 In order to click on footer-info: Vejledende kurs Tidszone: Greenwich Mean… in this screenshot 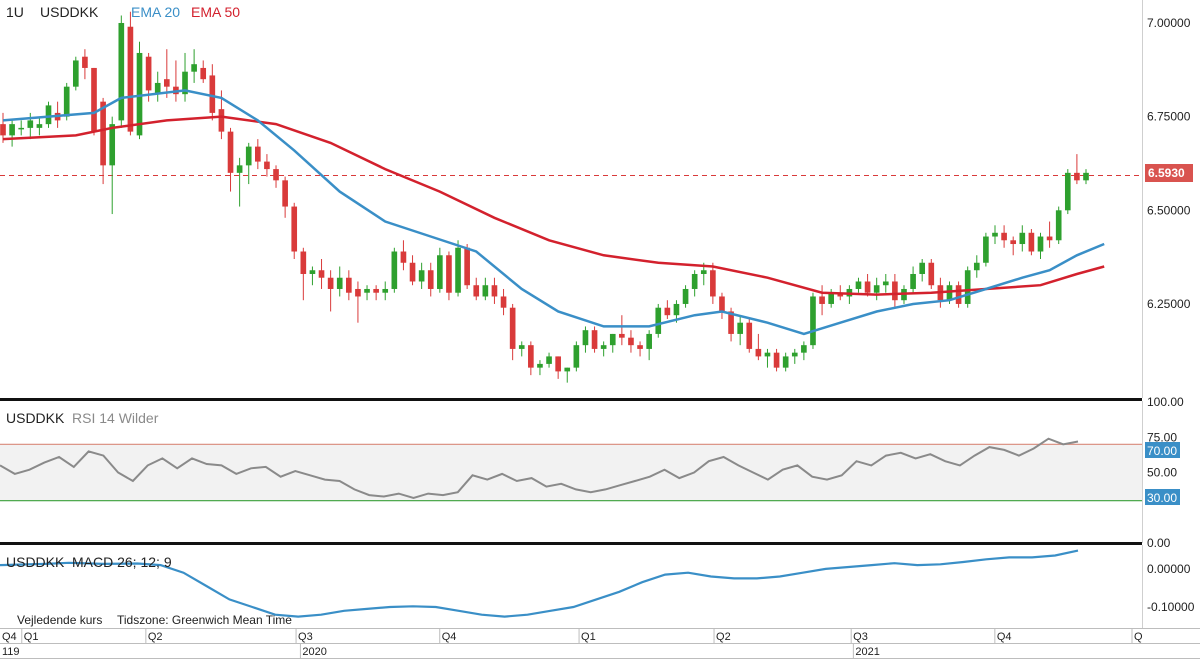, I will do `click(154, 620)`.